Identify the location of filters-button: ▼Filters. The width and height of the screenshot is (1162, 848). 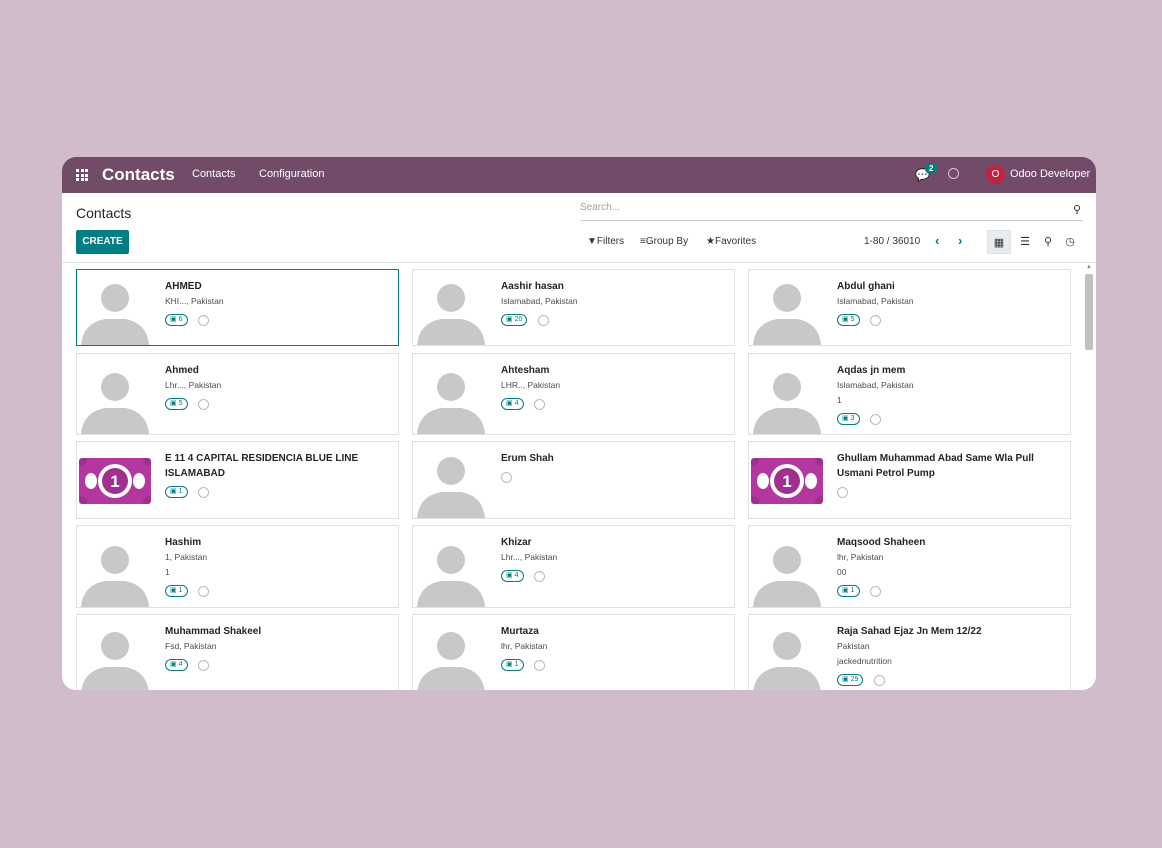
(605, 241).